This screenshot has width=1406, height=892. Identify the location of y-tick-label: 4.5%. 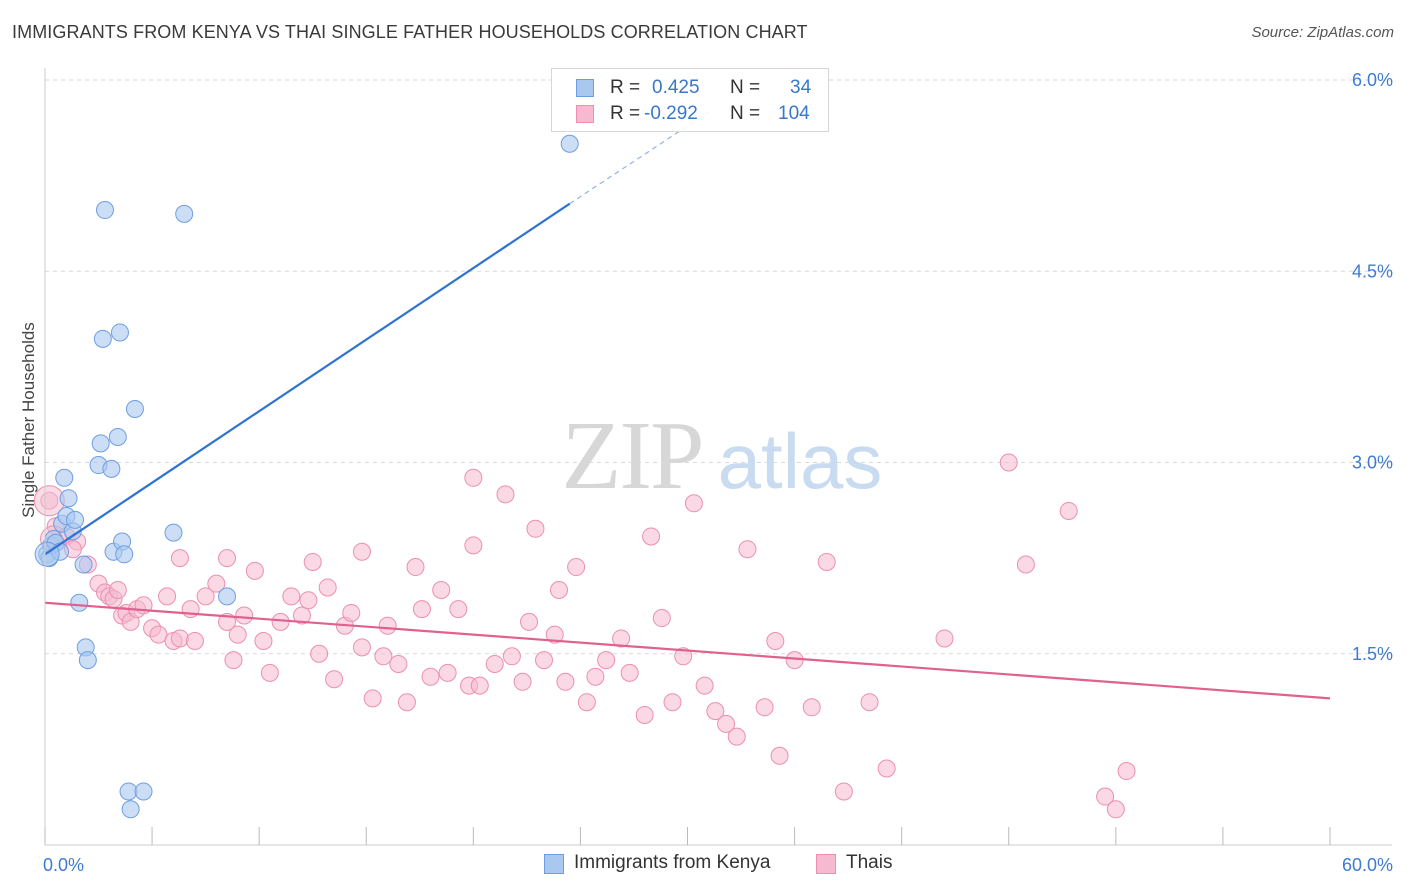
(1372, 271).